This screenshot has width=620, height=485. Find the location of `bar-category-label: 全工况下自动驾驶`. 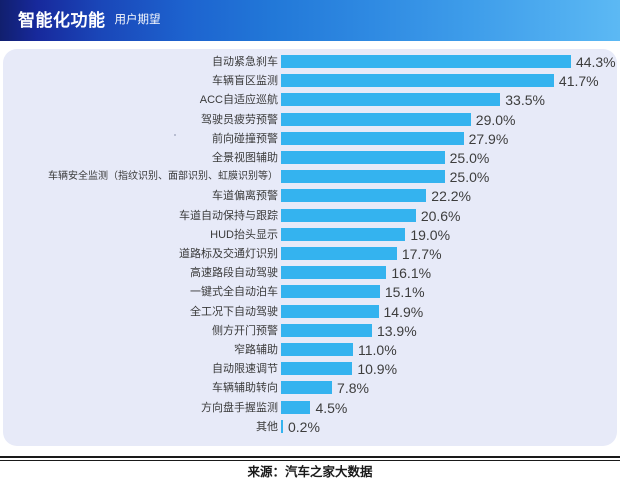

bar-category-label: 全工况下自动驾驶 is located at coordinates (234, 311).